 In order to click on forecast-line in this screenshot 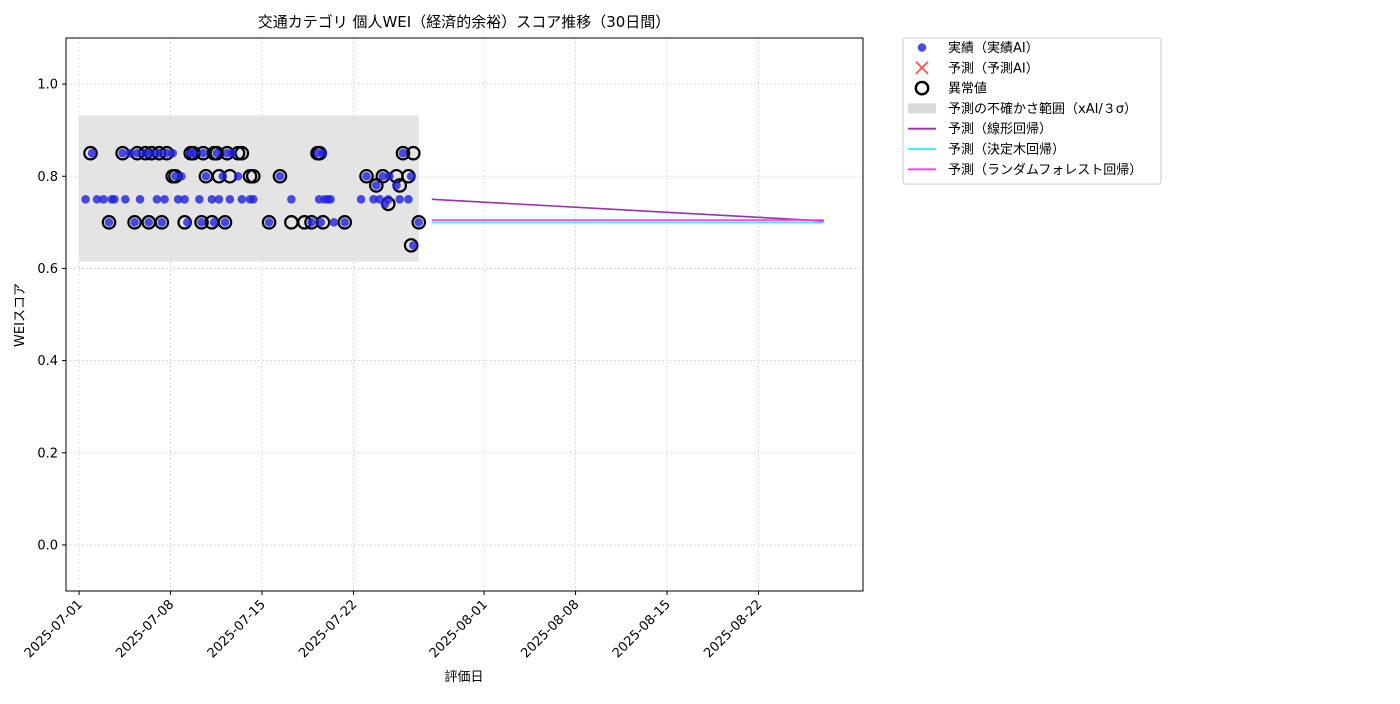, I will do `click(627, 210)`.